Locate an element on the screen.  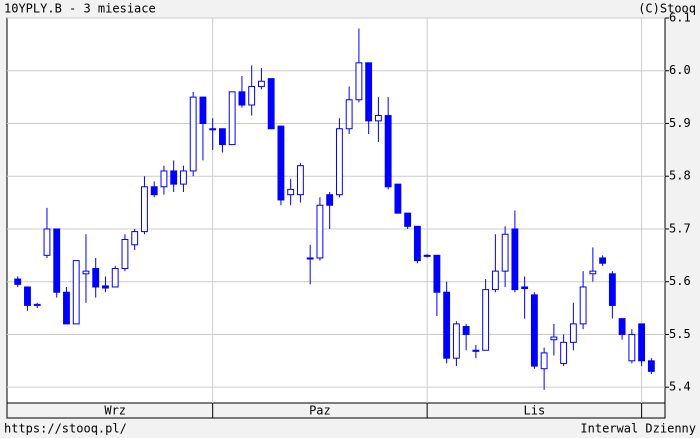
y-tick-label: 5.5 is located at coordinates (680, 334).